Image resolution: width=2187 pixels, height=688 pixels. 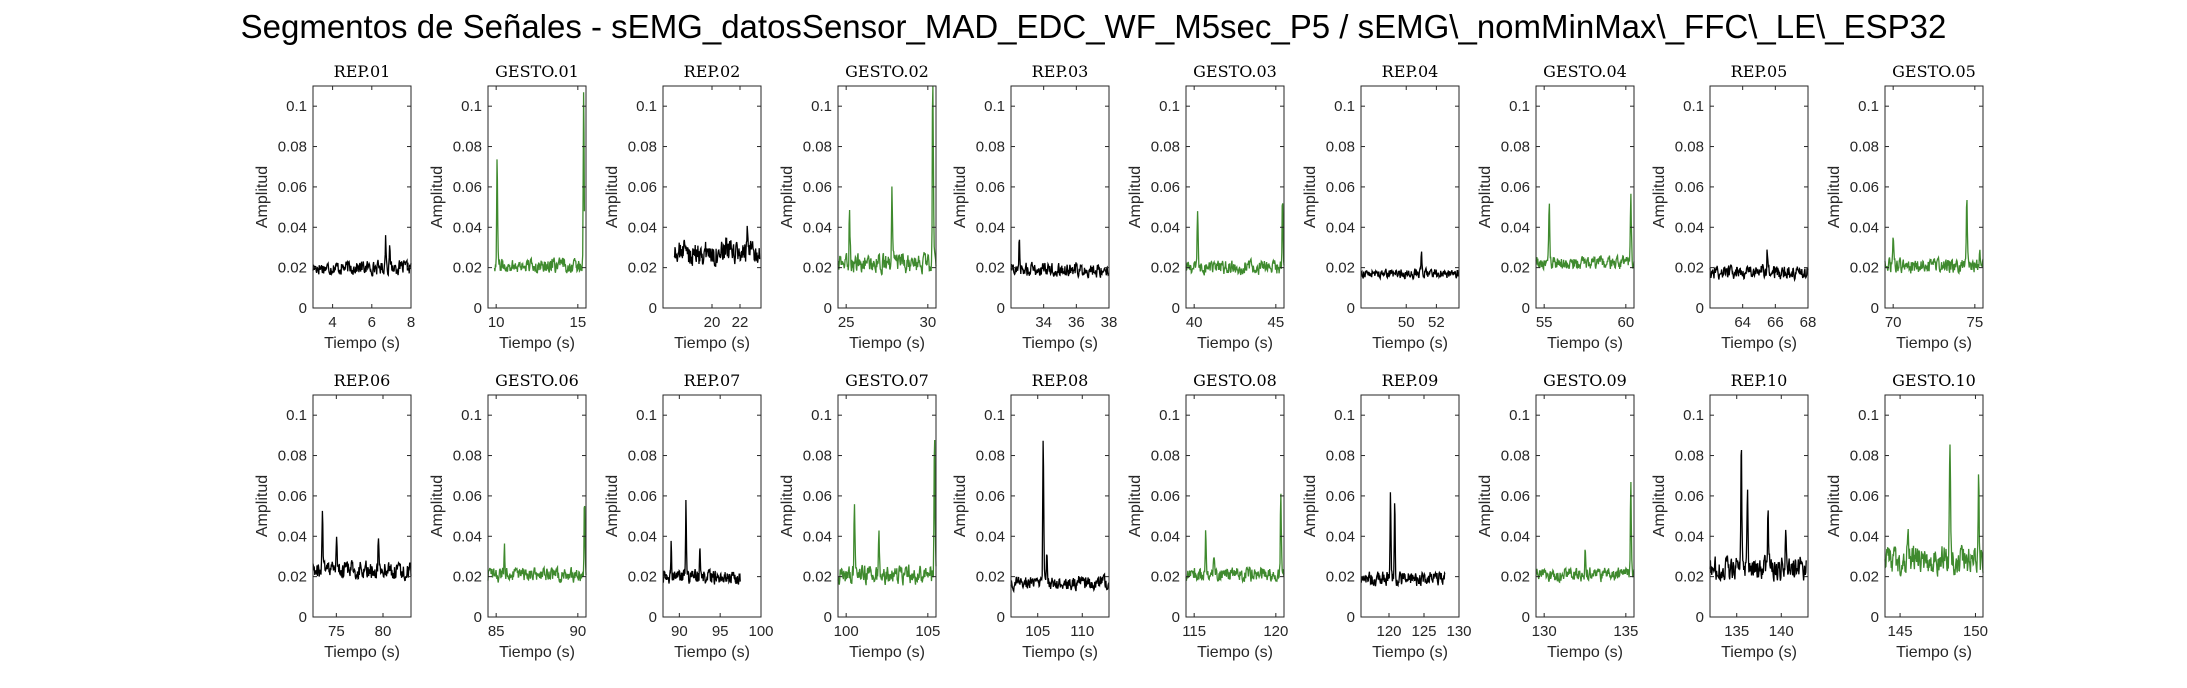 I want to click on subplot-title: REP.09, so click(x=1410, y=380).